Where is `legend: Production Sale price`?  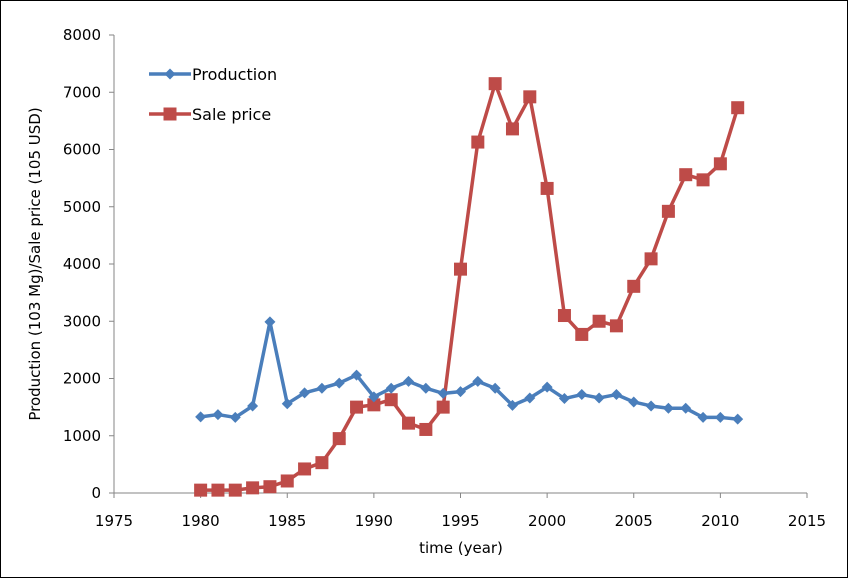 legend: Production Sale price is located at coordinates (213, 94).